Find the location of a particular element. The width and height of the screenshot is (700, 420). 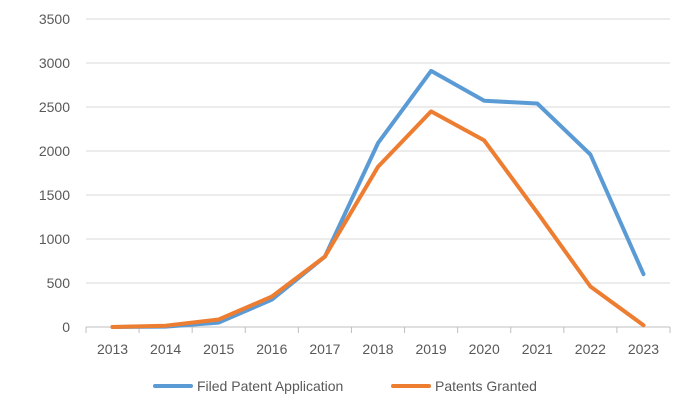

x-tick-label: 2015 is located at coordinates (218, 349).